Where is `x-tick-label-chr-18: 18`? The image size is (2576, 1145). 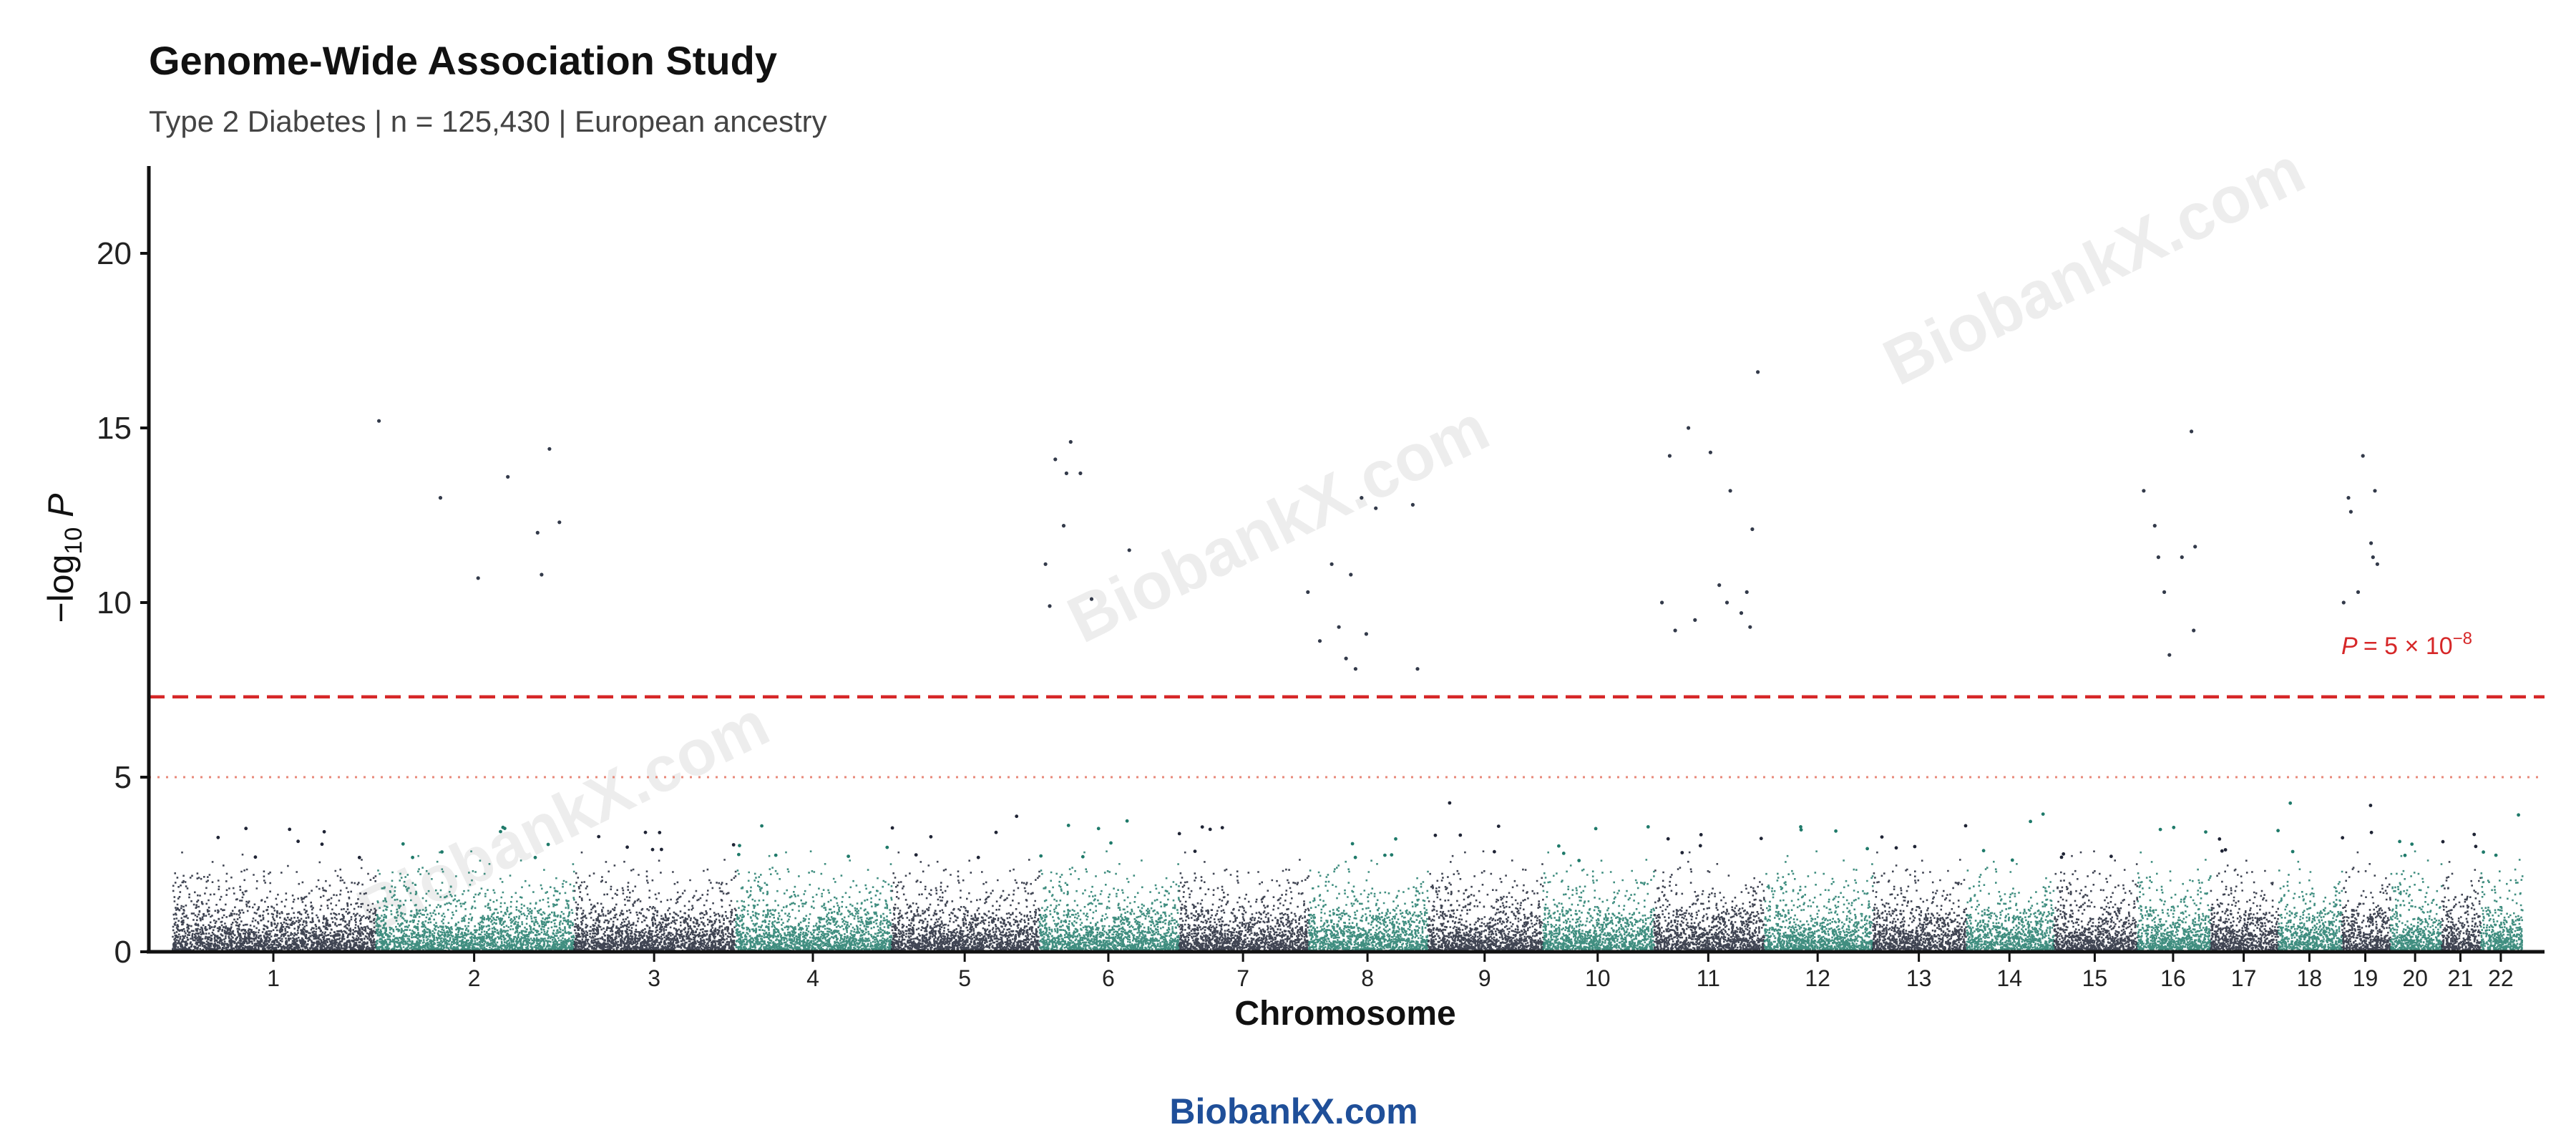 x-tick-label-chr-18: 18 is located at coordinates (2310, 978).